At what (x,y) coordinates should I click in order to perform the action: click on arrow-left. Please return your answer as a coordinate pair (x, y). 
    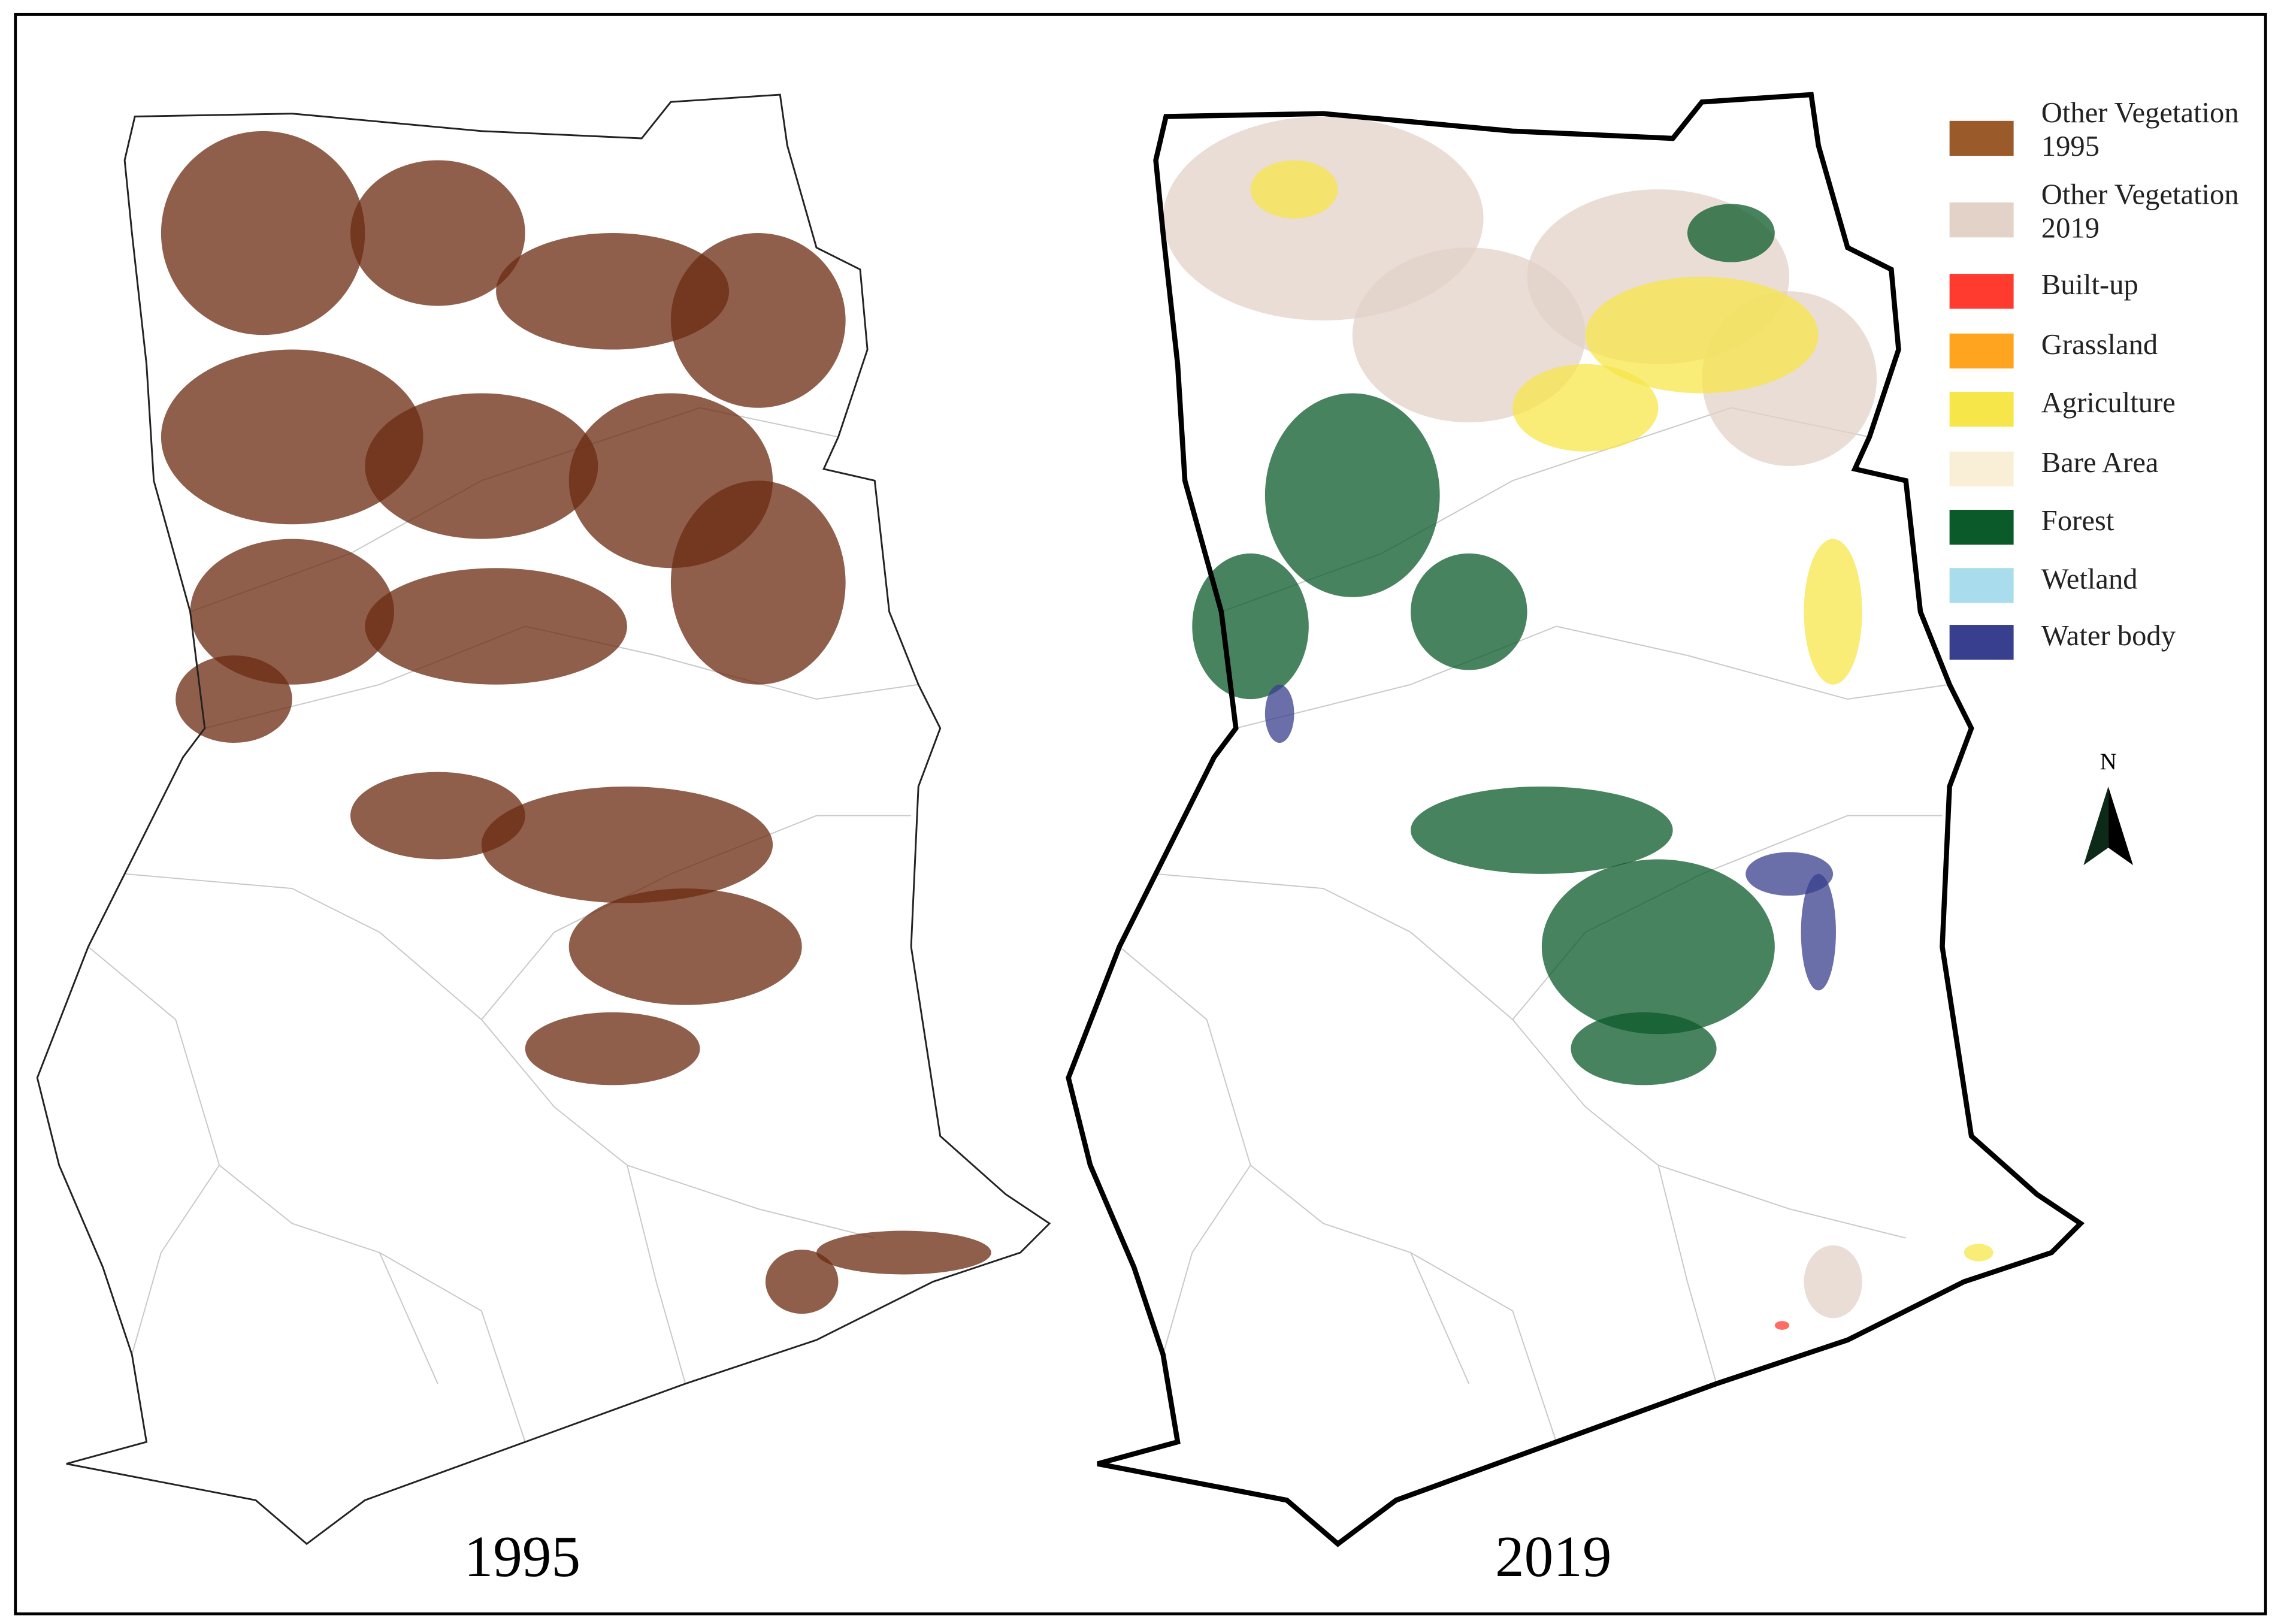
    Looking at the image, I should click on (2095, 826).